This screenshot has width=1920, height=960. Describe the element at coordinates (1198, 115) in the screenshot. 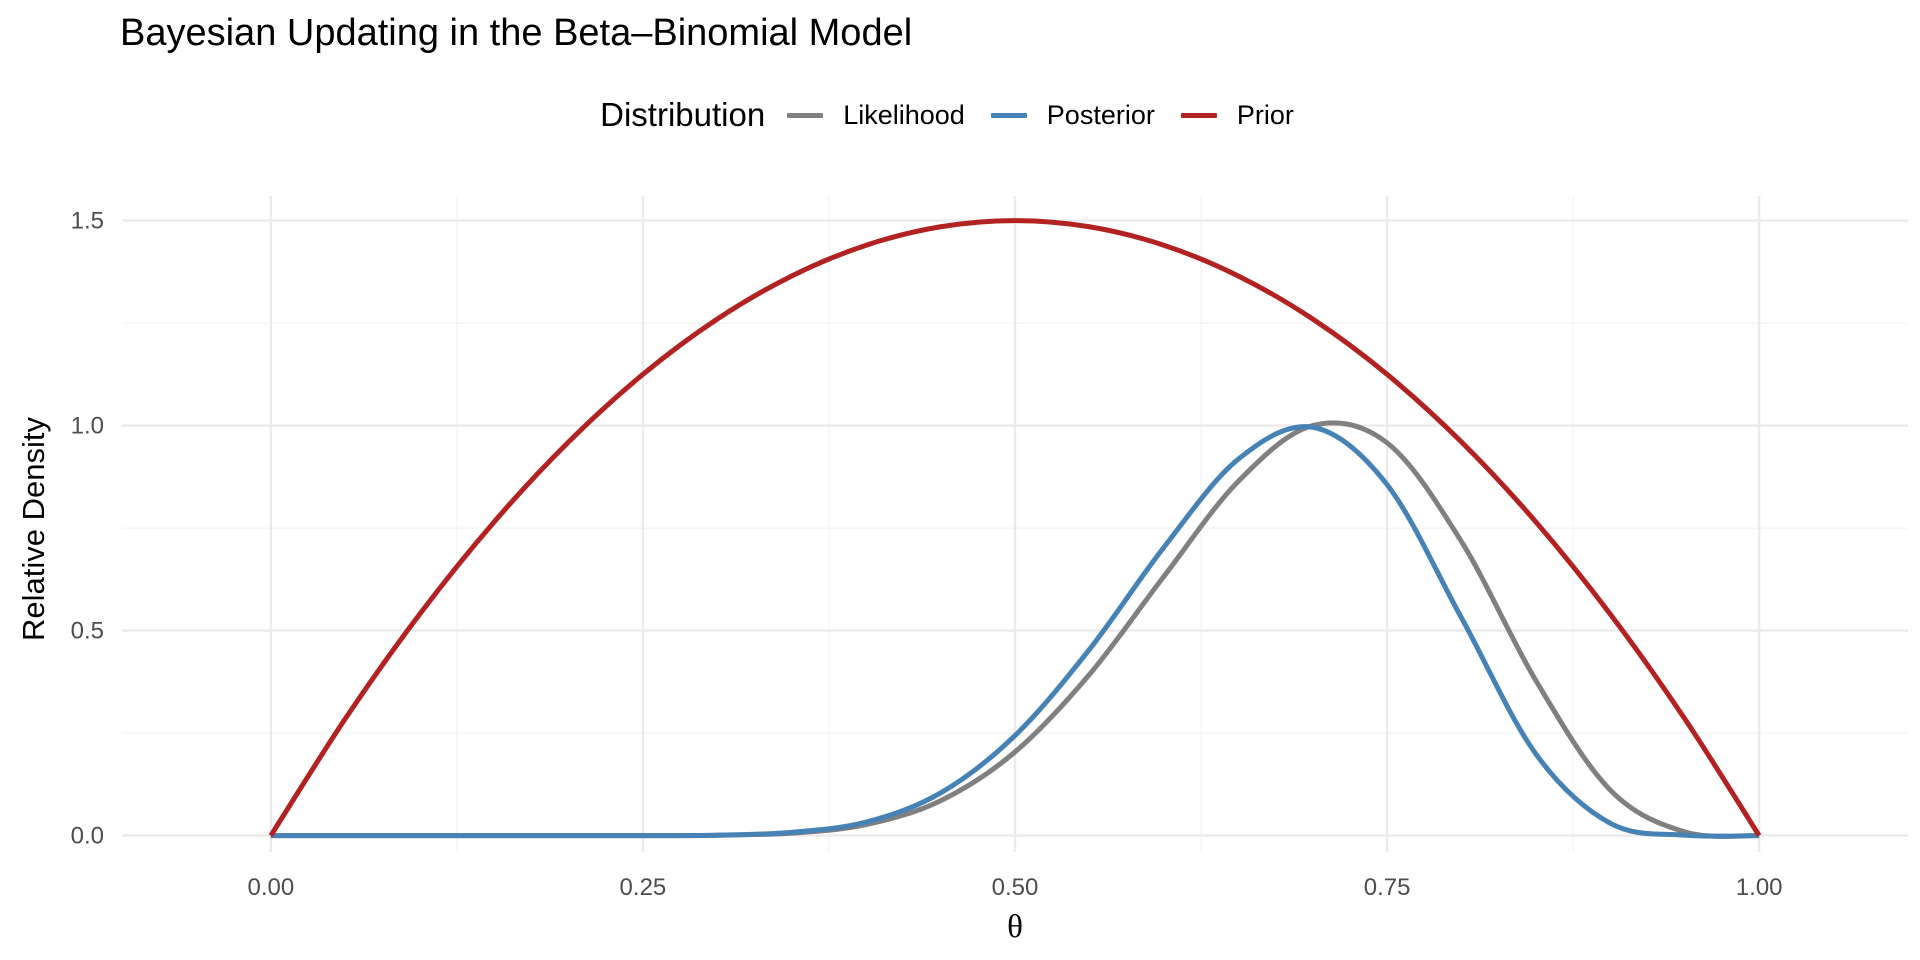

I see `legend-key-prior` at that location.